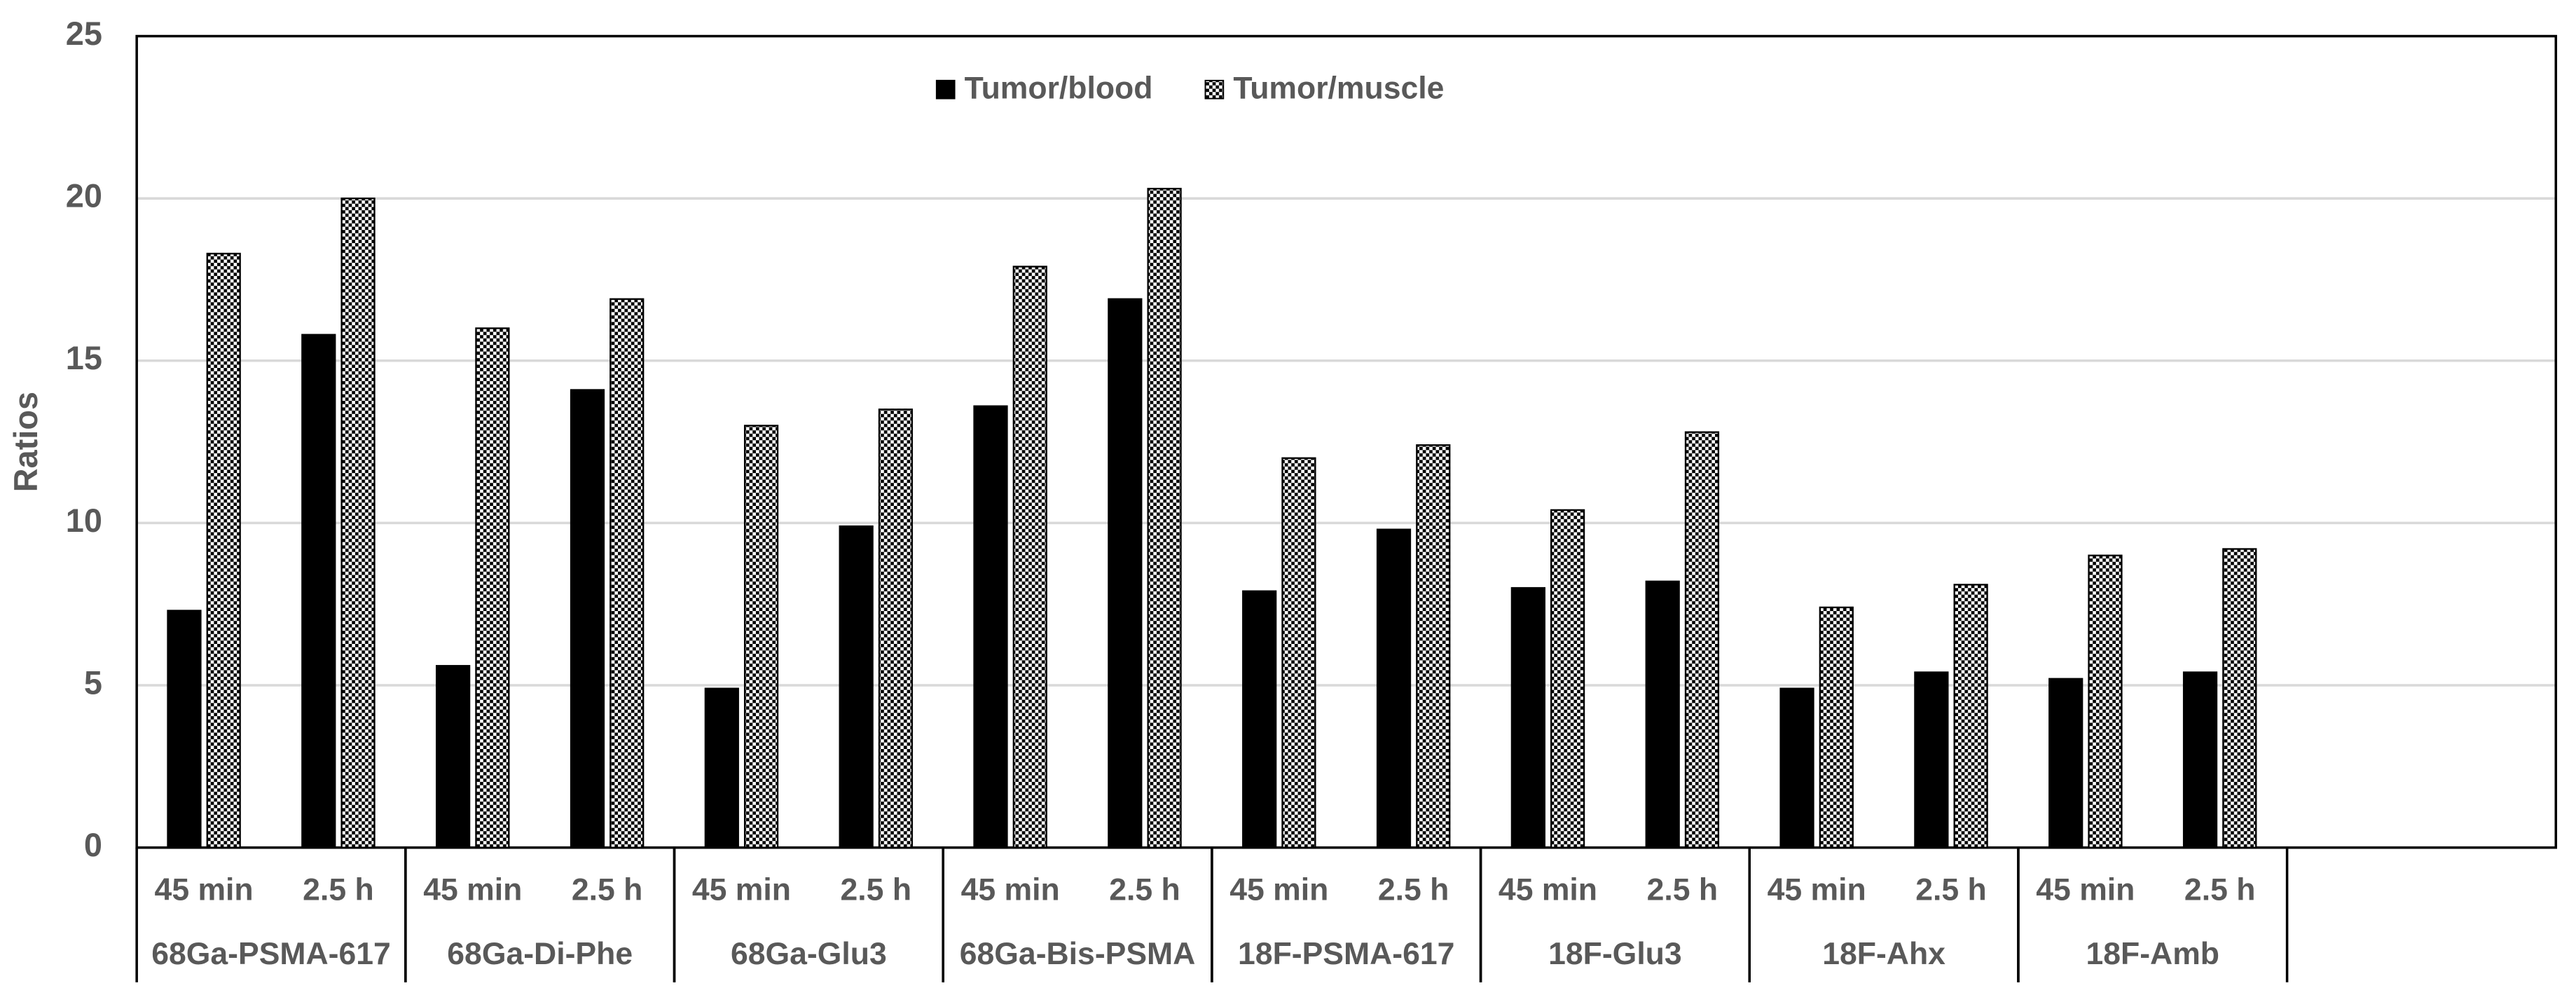 This screenshot has height=1002, width=2576. I want to click on y-tick-label: 20, so click(84, 196).